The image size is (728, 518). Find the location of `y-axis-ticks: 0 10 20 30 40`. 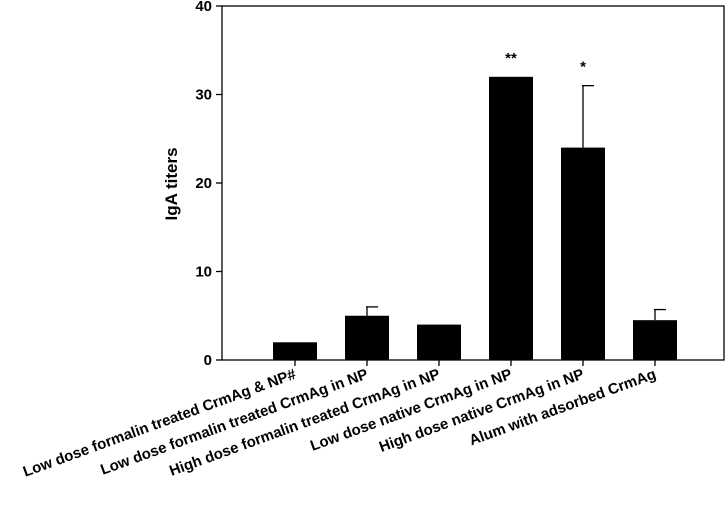

y-axis-ticks: 0 10 20 30 40 is located at coordinates (208, 184).